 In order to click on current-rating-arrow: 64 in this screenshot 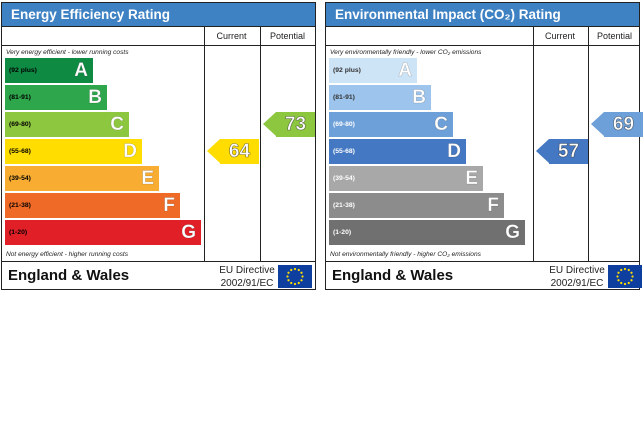, I will do `click(233, 151)`.